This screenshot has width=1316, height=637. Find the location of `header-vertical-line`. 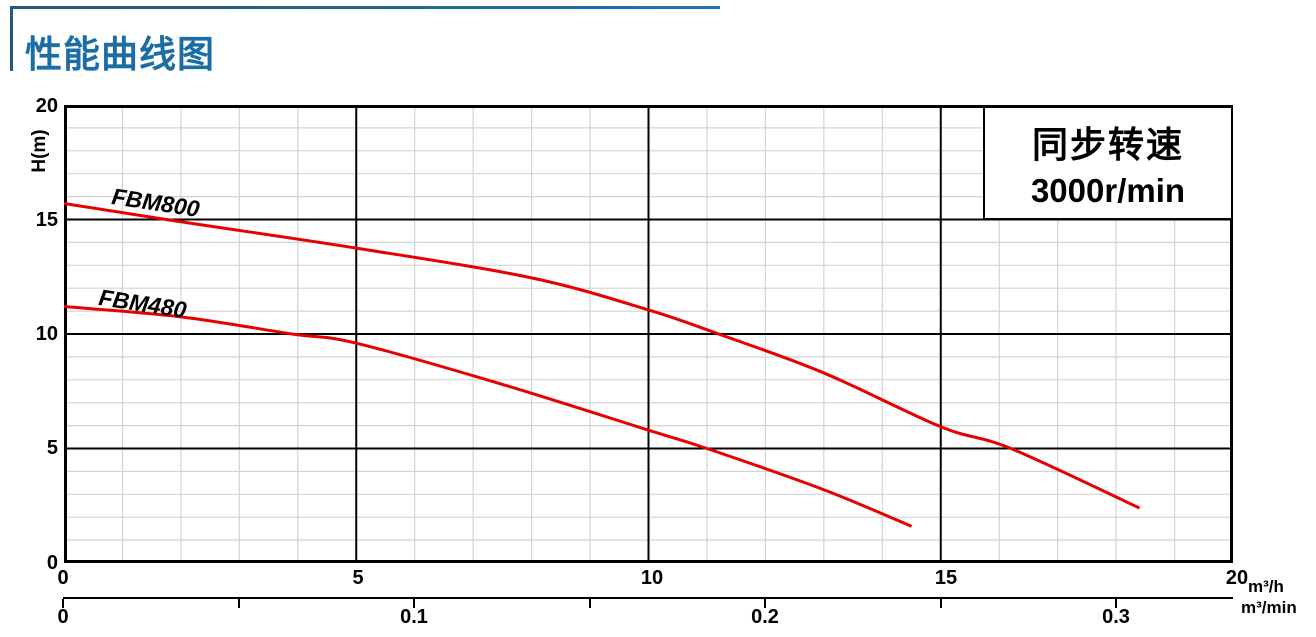

header-vertical-line is located at coordinates (11, 38).